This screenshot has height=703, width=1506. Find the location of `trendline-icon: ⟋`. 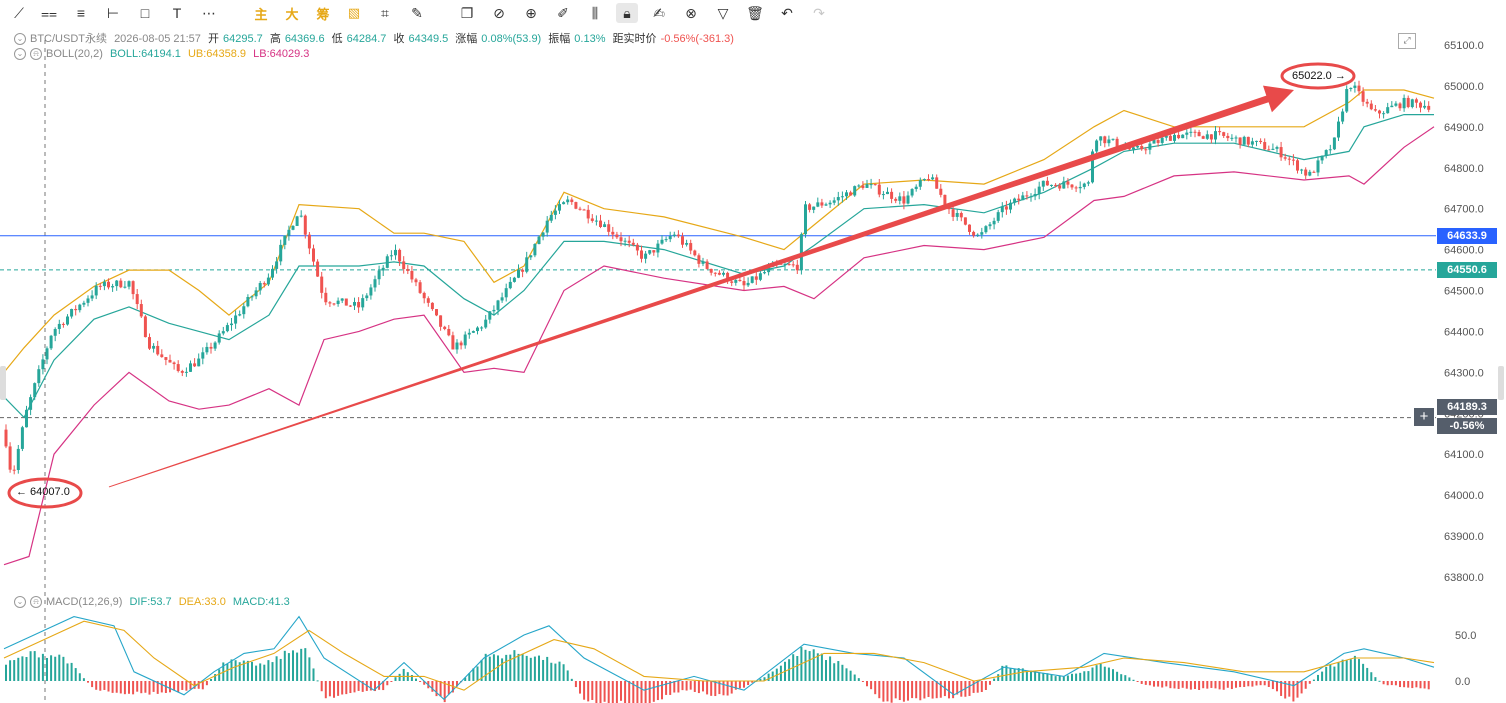

trendline-icon: ⟋ is located at coordinates (19, 12).